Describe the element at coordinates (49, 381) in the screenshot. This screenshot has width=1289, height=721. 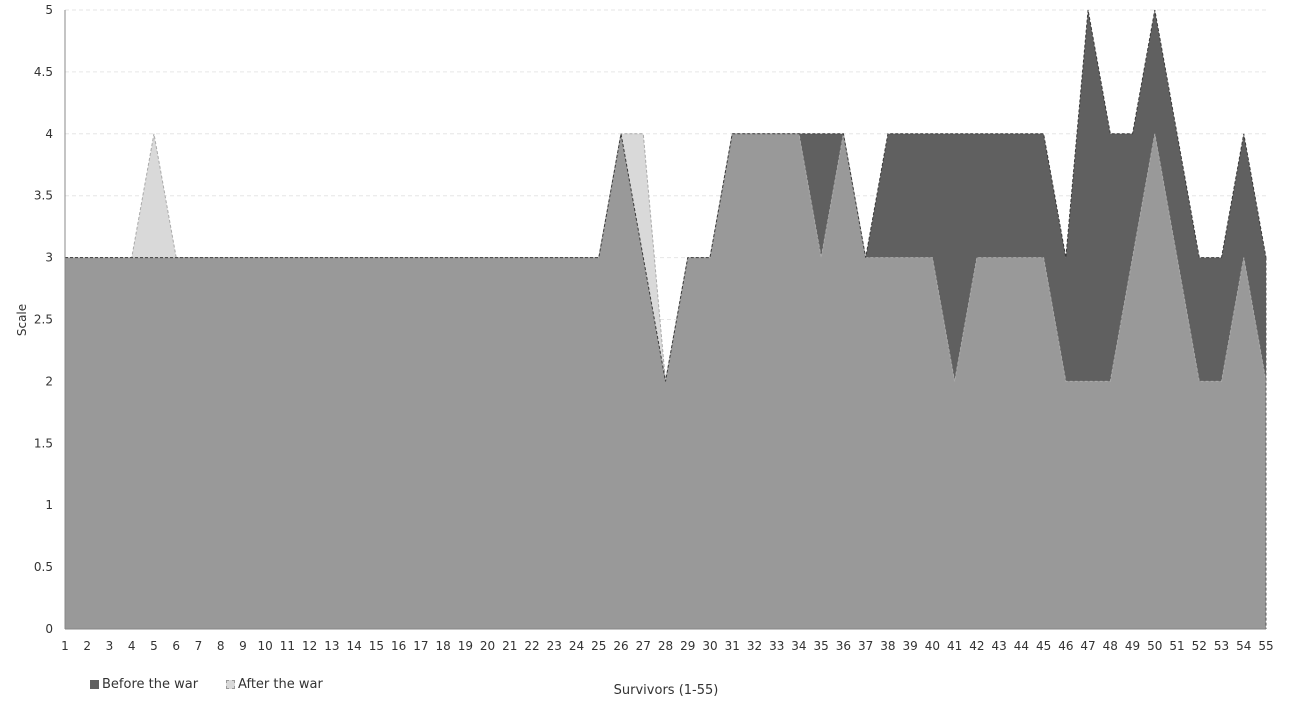
I see `y-tick-label: 2` at that location.